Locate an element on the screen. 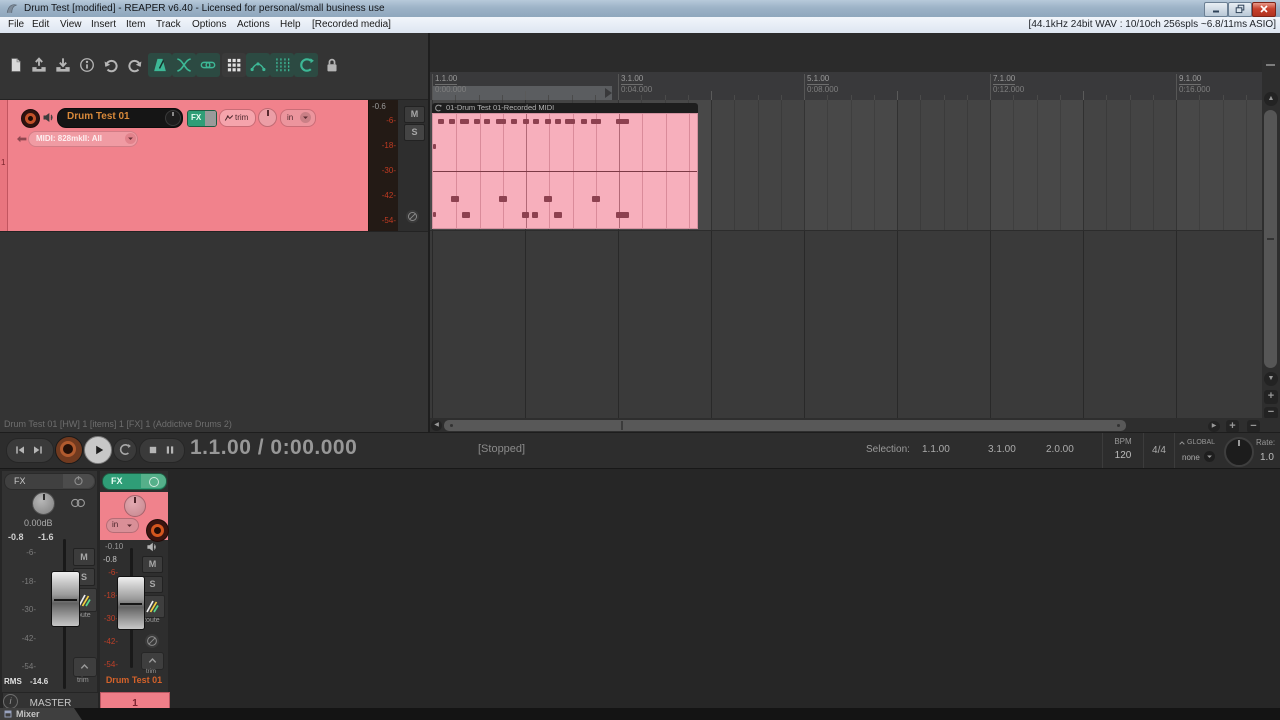  monitor-button is located at coordinates (412, 216).